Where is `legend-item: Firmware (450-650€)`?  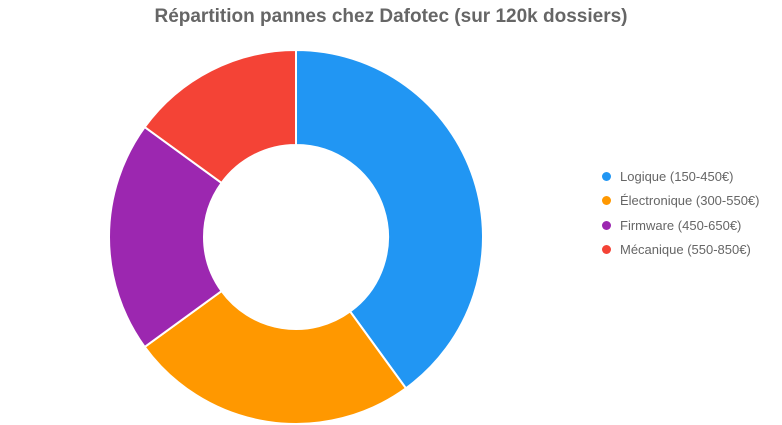 legend-item: Firmware (450-650€) is located at coordinates (680, 225).